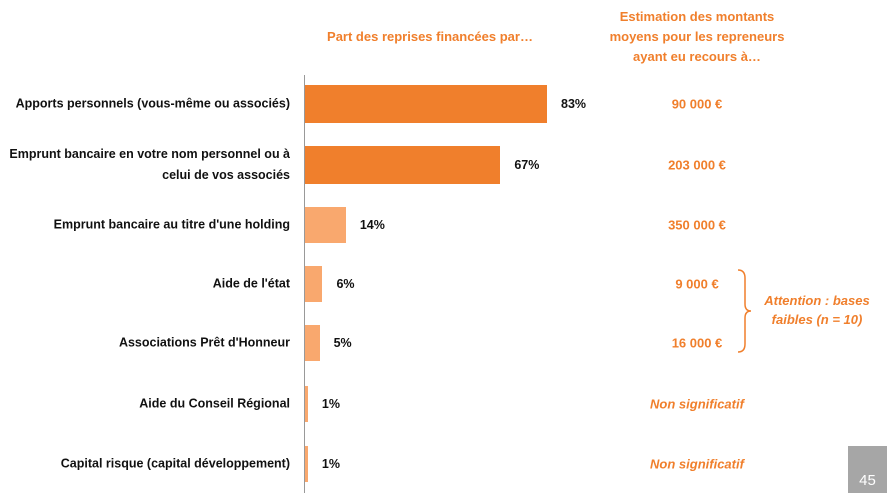  Describe the element at coordinates (171, 224) in the screenshot. I see `category-label: Emprunt bancaire au titre d'une holding` at that location.